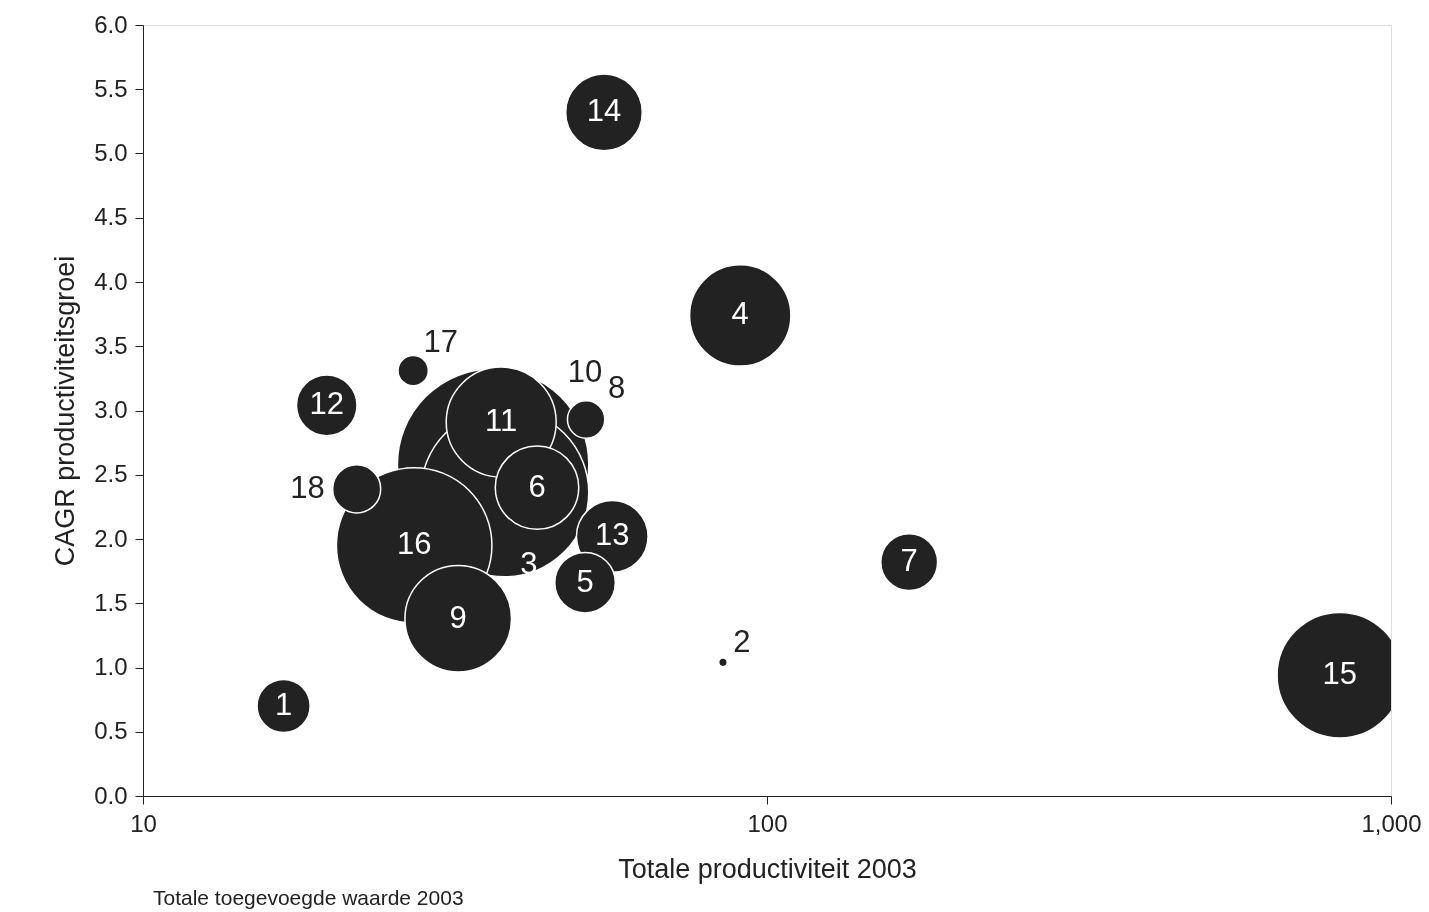 The width and height of the screenshot is (1429, 912). What do you see at coordinates (909, 561) in the screenshot?
I see `series-label: 7` at bounding box center [909, 561].